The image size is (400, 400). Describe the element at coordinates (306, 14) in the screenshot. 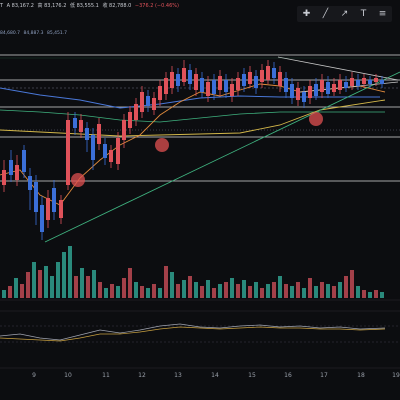

I see `crosshair-icon: ✚` at that location.